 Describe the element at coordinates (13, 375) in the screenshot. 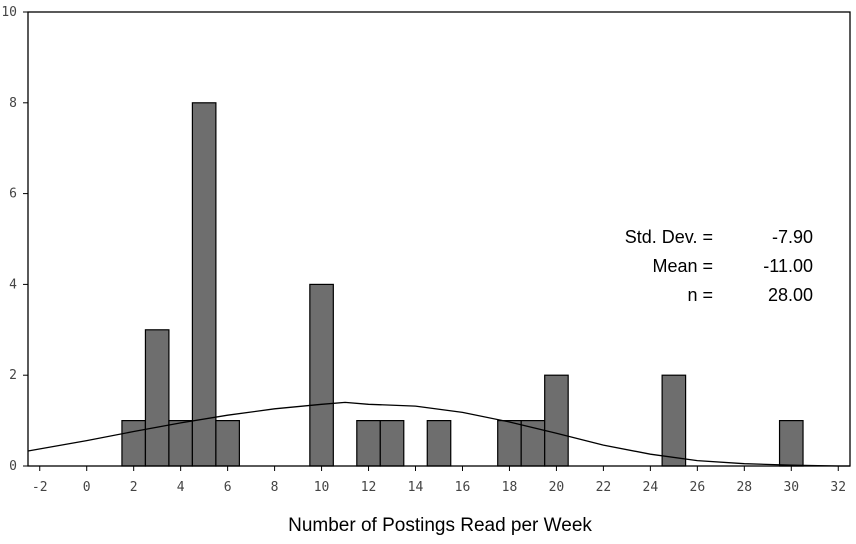

I see `y-tick-label: 2` at that location.